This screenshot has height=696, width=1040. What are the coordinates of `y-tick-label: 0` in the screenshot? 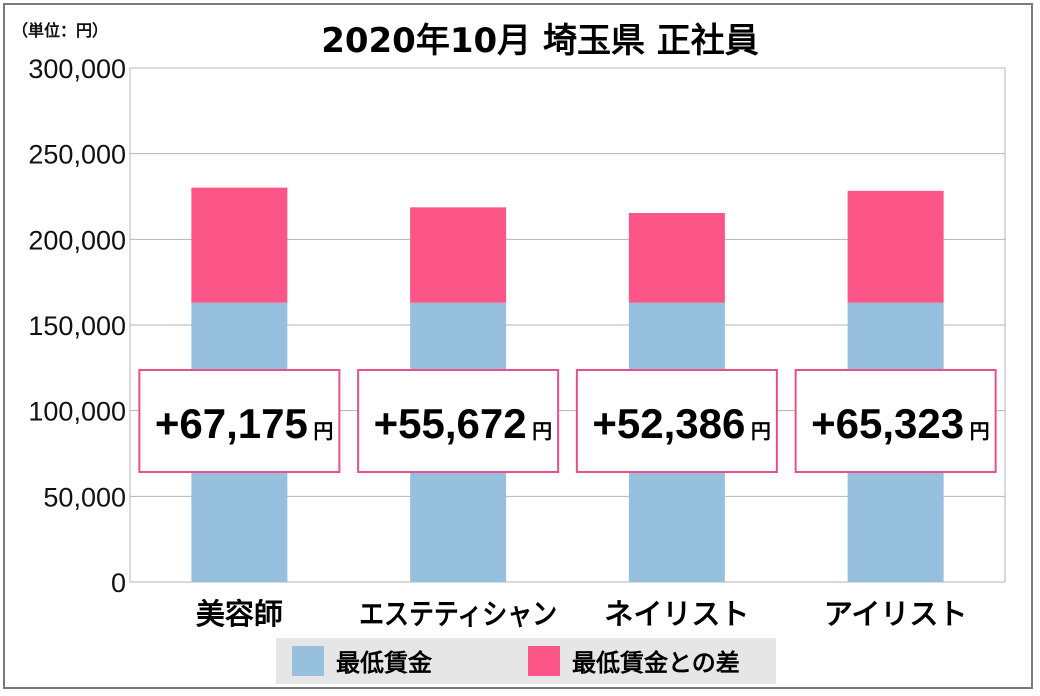 It's located at (118, 583).